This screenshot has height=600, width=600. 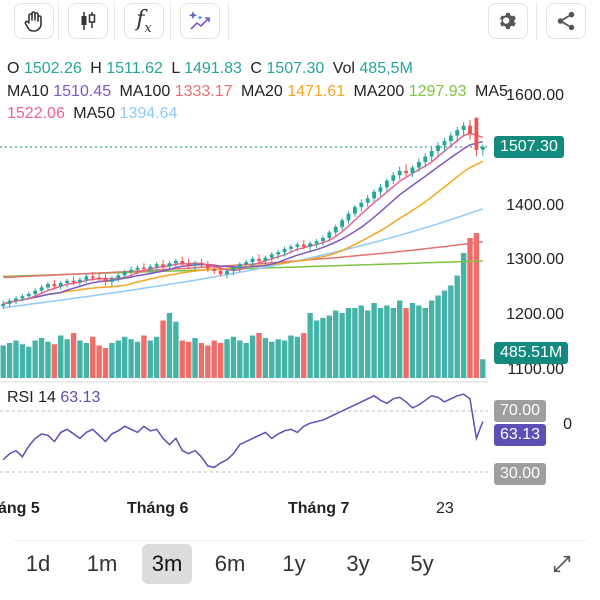 What do you see at coordinates (535, 369) in the screenshot?
I see `price-tick-1100: 1100.00` at bounding box center [535, 369].